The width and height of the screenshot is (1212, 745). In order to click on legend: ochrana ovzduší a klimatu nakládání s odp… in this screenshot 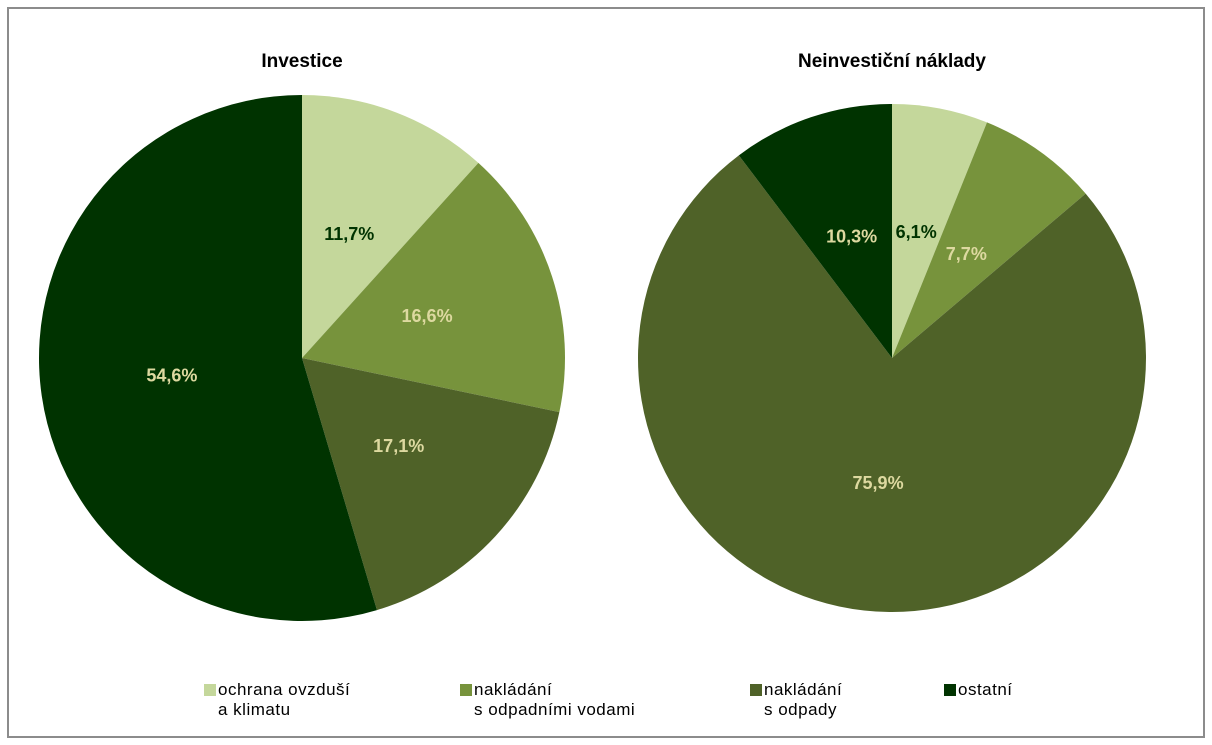, I will do `click(606, 705)`.